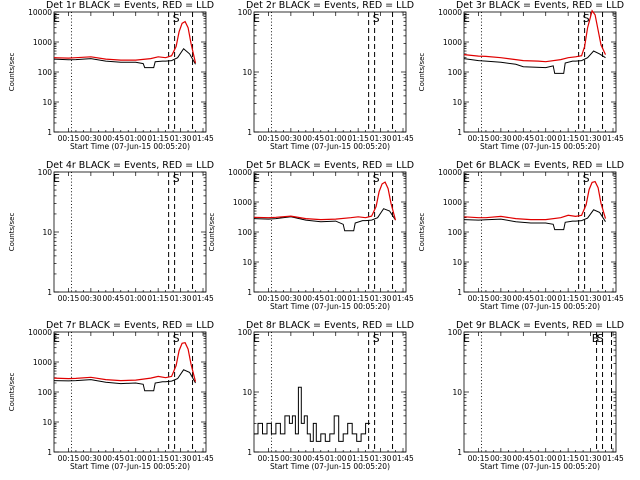 The height and width of the screenshot is (480, 640). I want to click on det-6r-yaxis-title: Counts/sec, so click(422, 232).